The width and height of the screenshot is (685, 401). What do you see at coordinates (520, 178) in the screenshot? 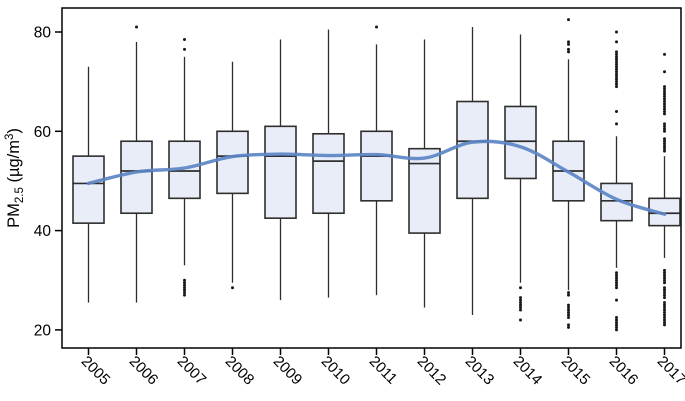
I see `boxplot-2014` at bounding box center [520, 178].